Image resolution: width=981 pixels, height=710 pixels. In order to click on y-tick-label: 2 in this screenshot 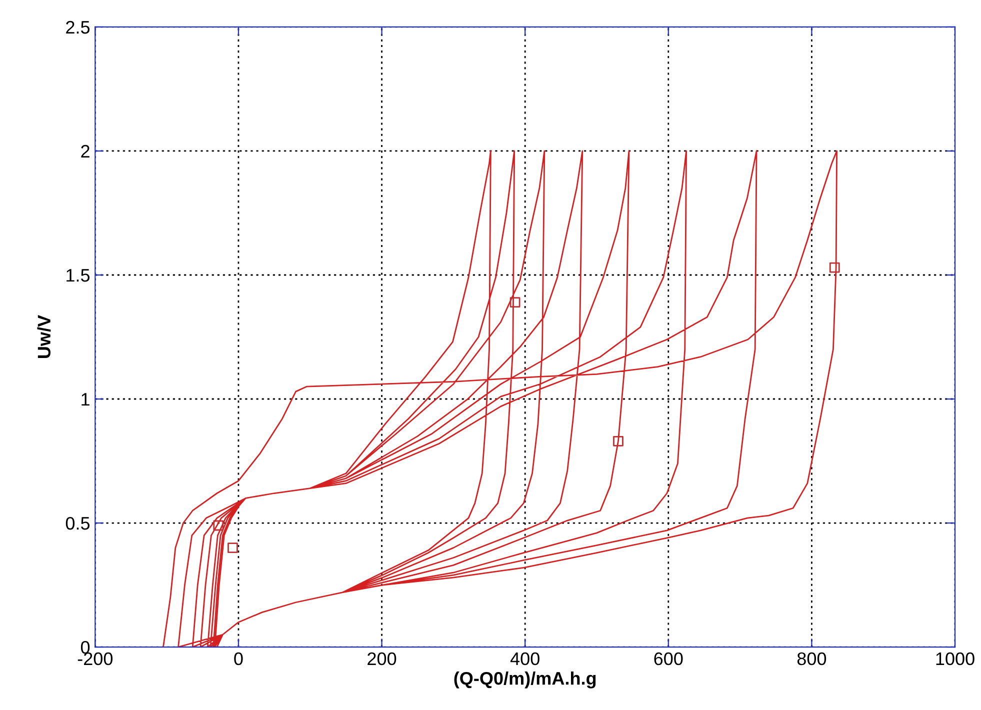, I will do `click(85, 151)`.